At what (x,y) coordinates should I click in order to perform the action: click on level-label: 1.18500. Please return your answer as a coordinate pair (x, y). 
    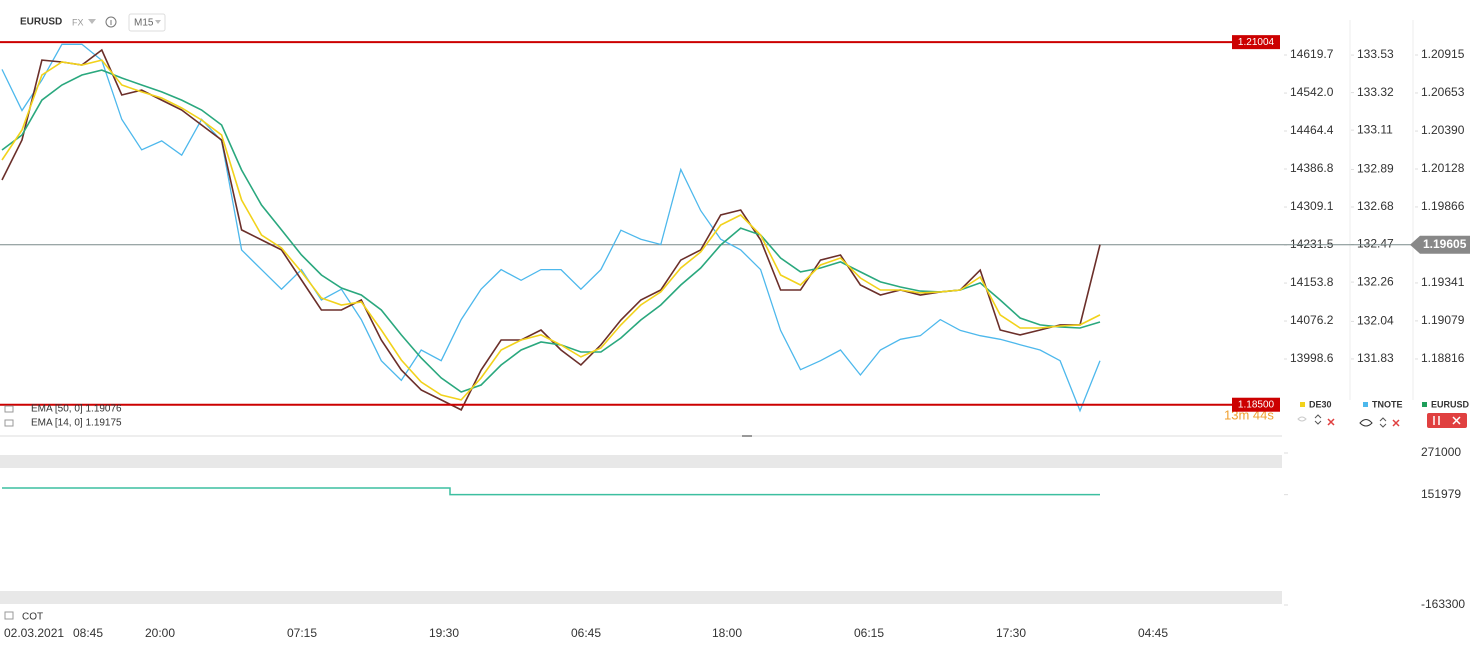
    Looking at the image, I should click on (1256, 404).